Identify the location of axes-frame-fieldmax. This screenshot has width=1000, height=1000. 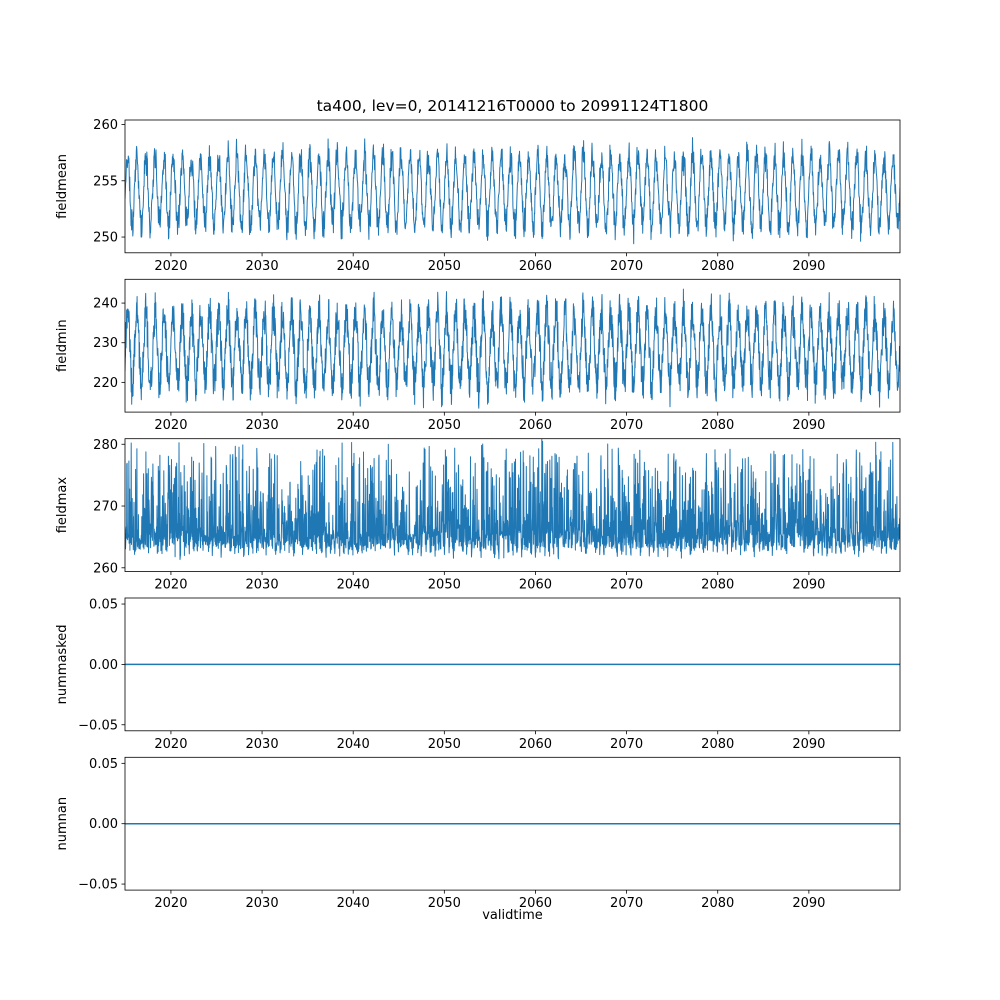
(512, 505).